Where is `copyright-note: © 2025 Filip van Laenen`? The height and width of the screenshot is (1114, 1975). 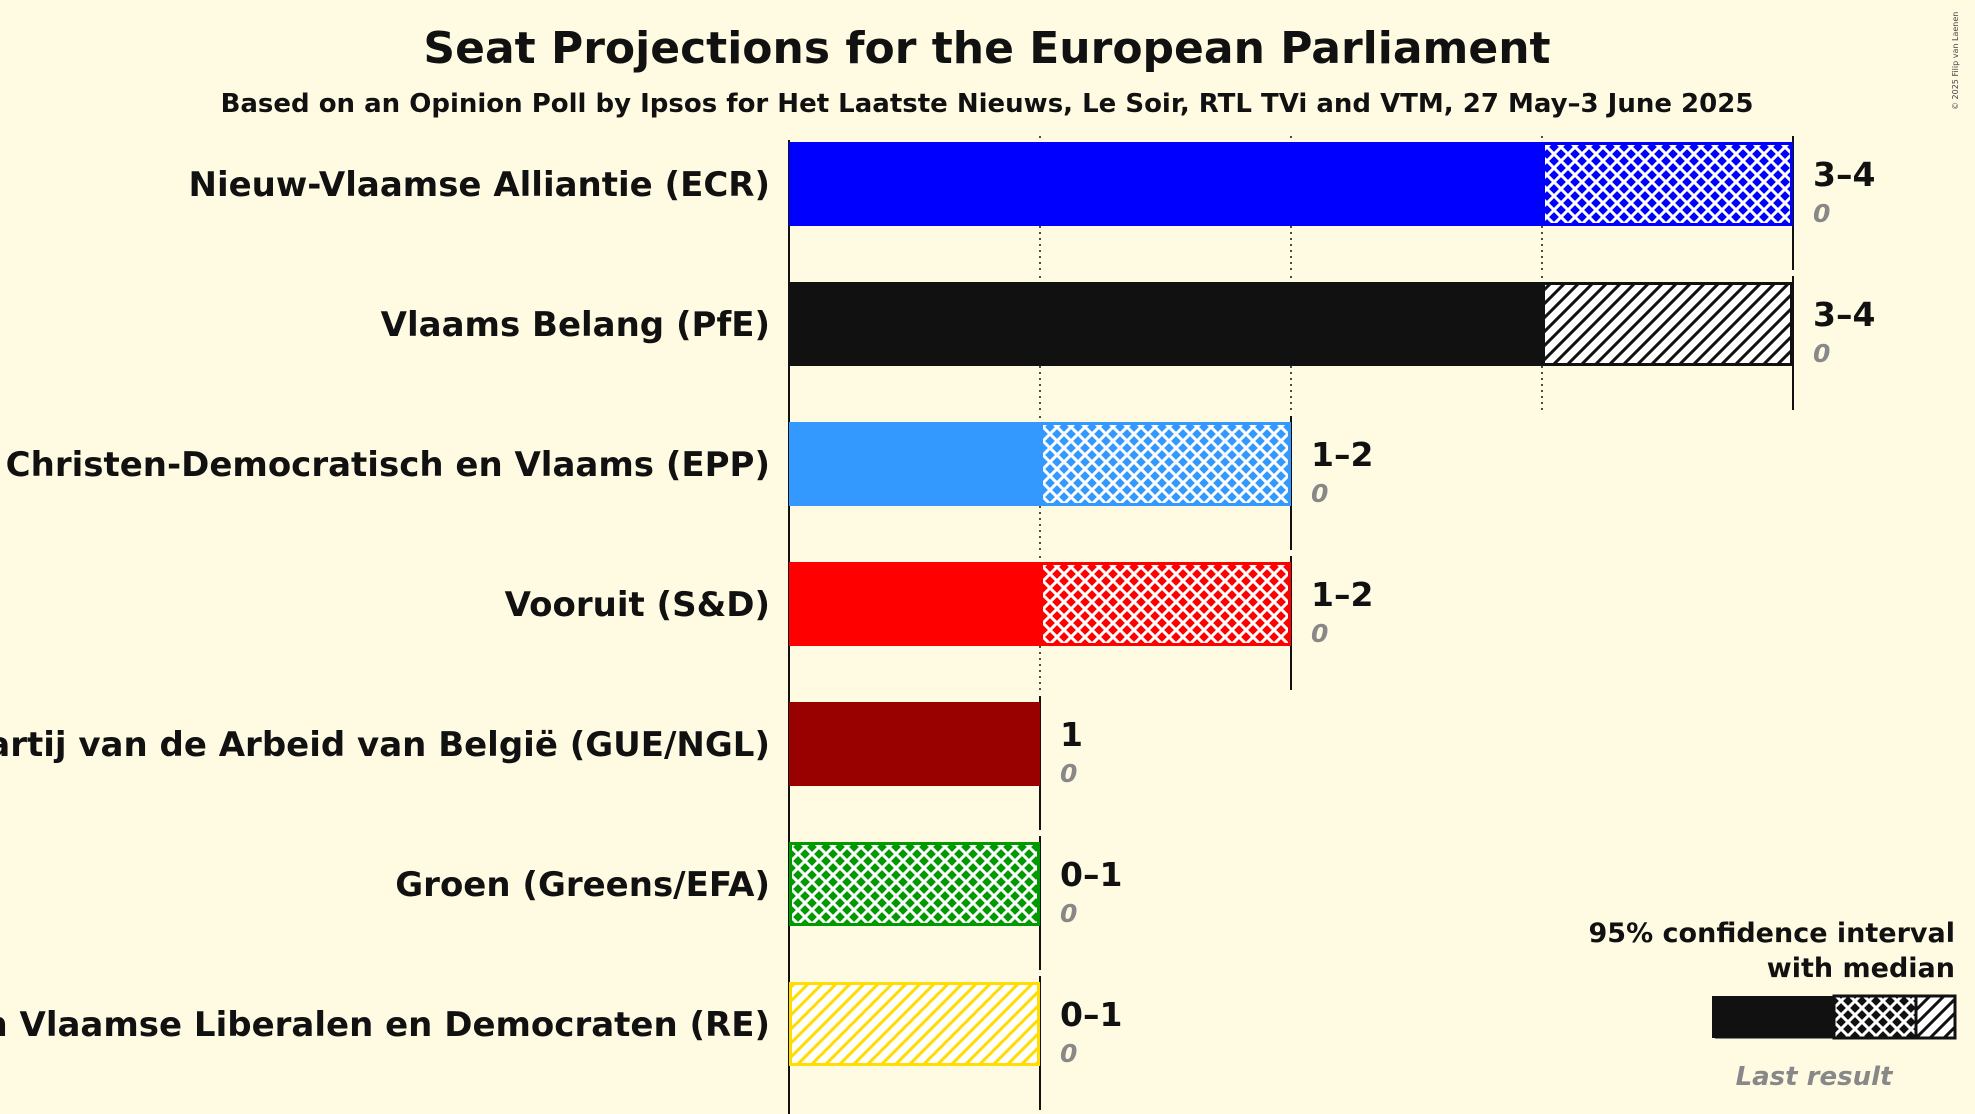
copyright-note: © 2025 Filip van Laenen is located at coordinates (1955, 61).